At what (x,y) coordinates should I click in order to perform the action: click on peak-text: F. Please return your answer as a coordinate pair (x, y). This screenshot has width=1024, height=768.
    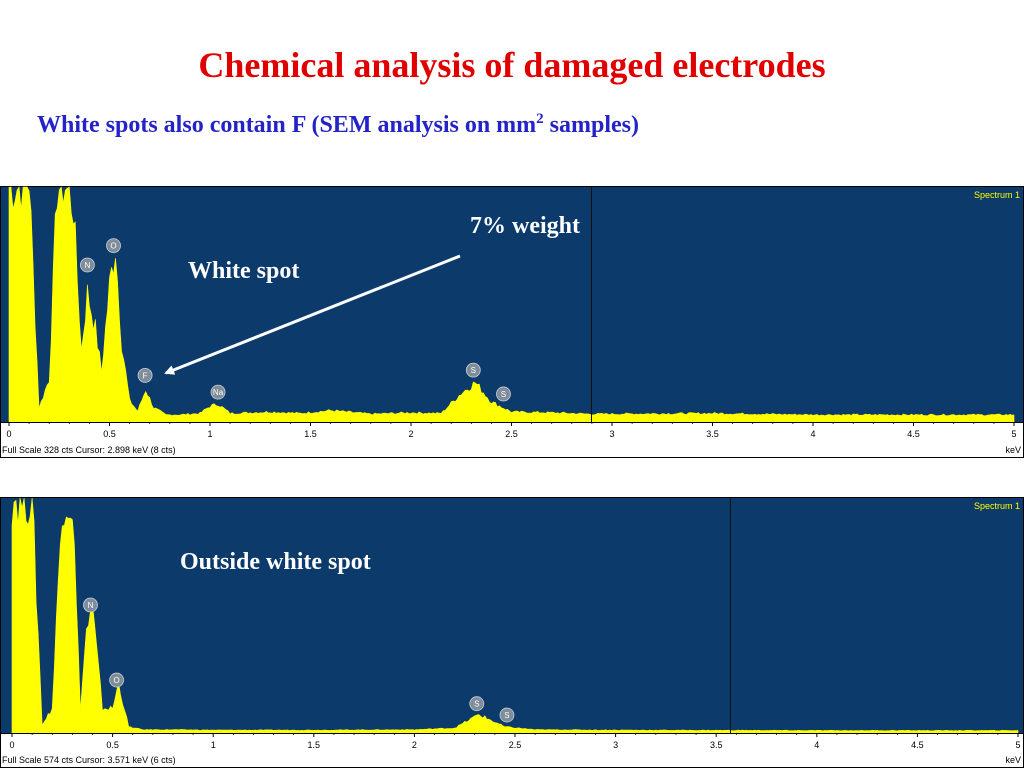
    Looking at the image, I should click on (145, 375).